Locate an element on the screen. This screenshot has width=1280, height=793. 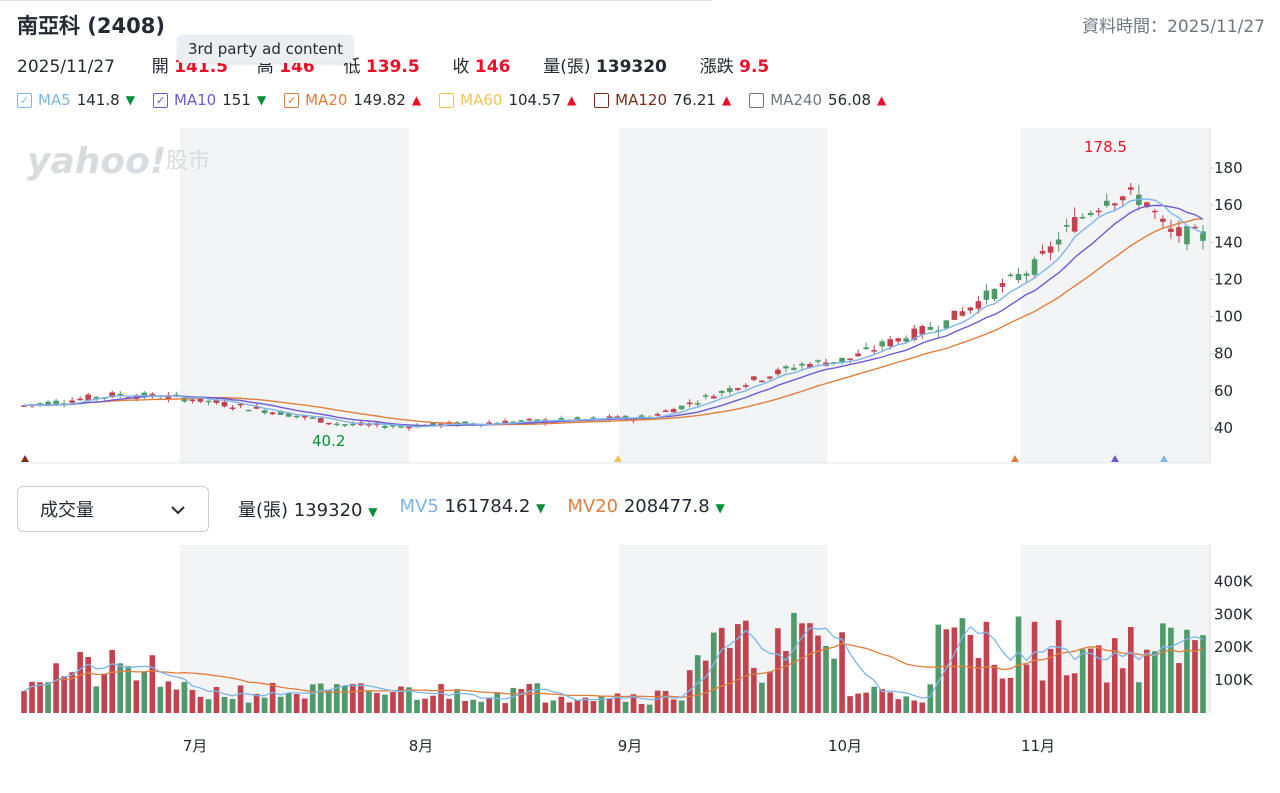
mv5-value: 161784.2 is located at coordinates (487, 506).